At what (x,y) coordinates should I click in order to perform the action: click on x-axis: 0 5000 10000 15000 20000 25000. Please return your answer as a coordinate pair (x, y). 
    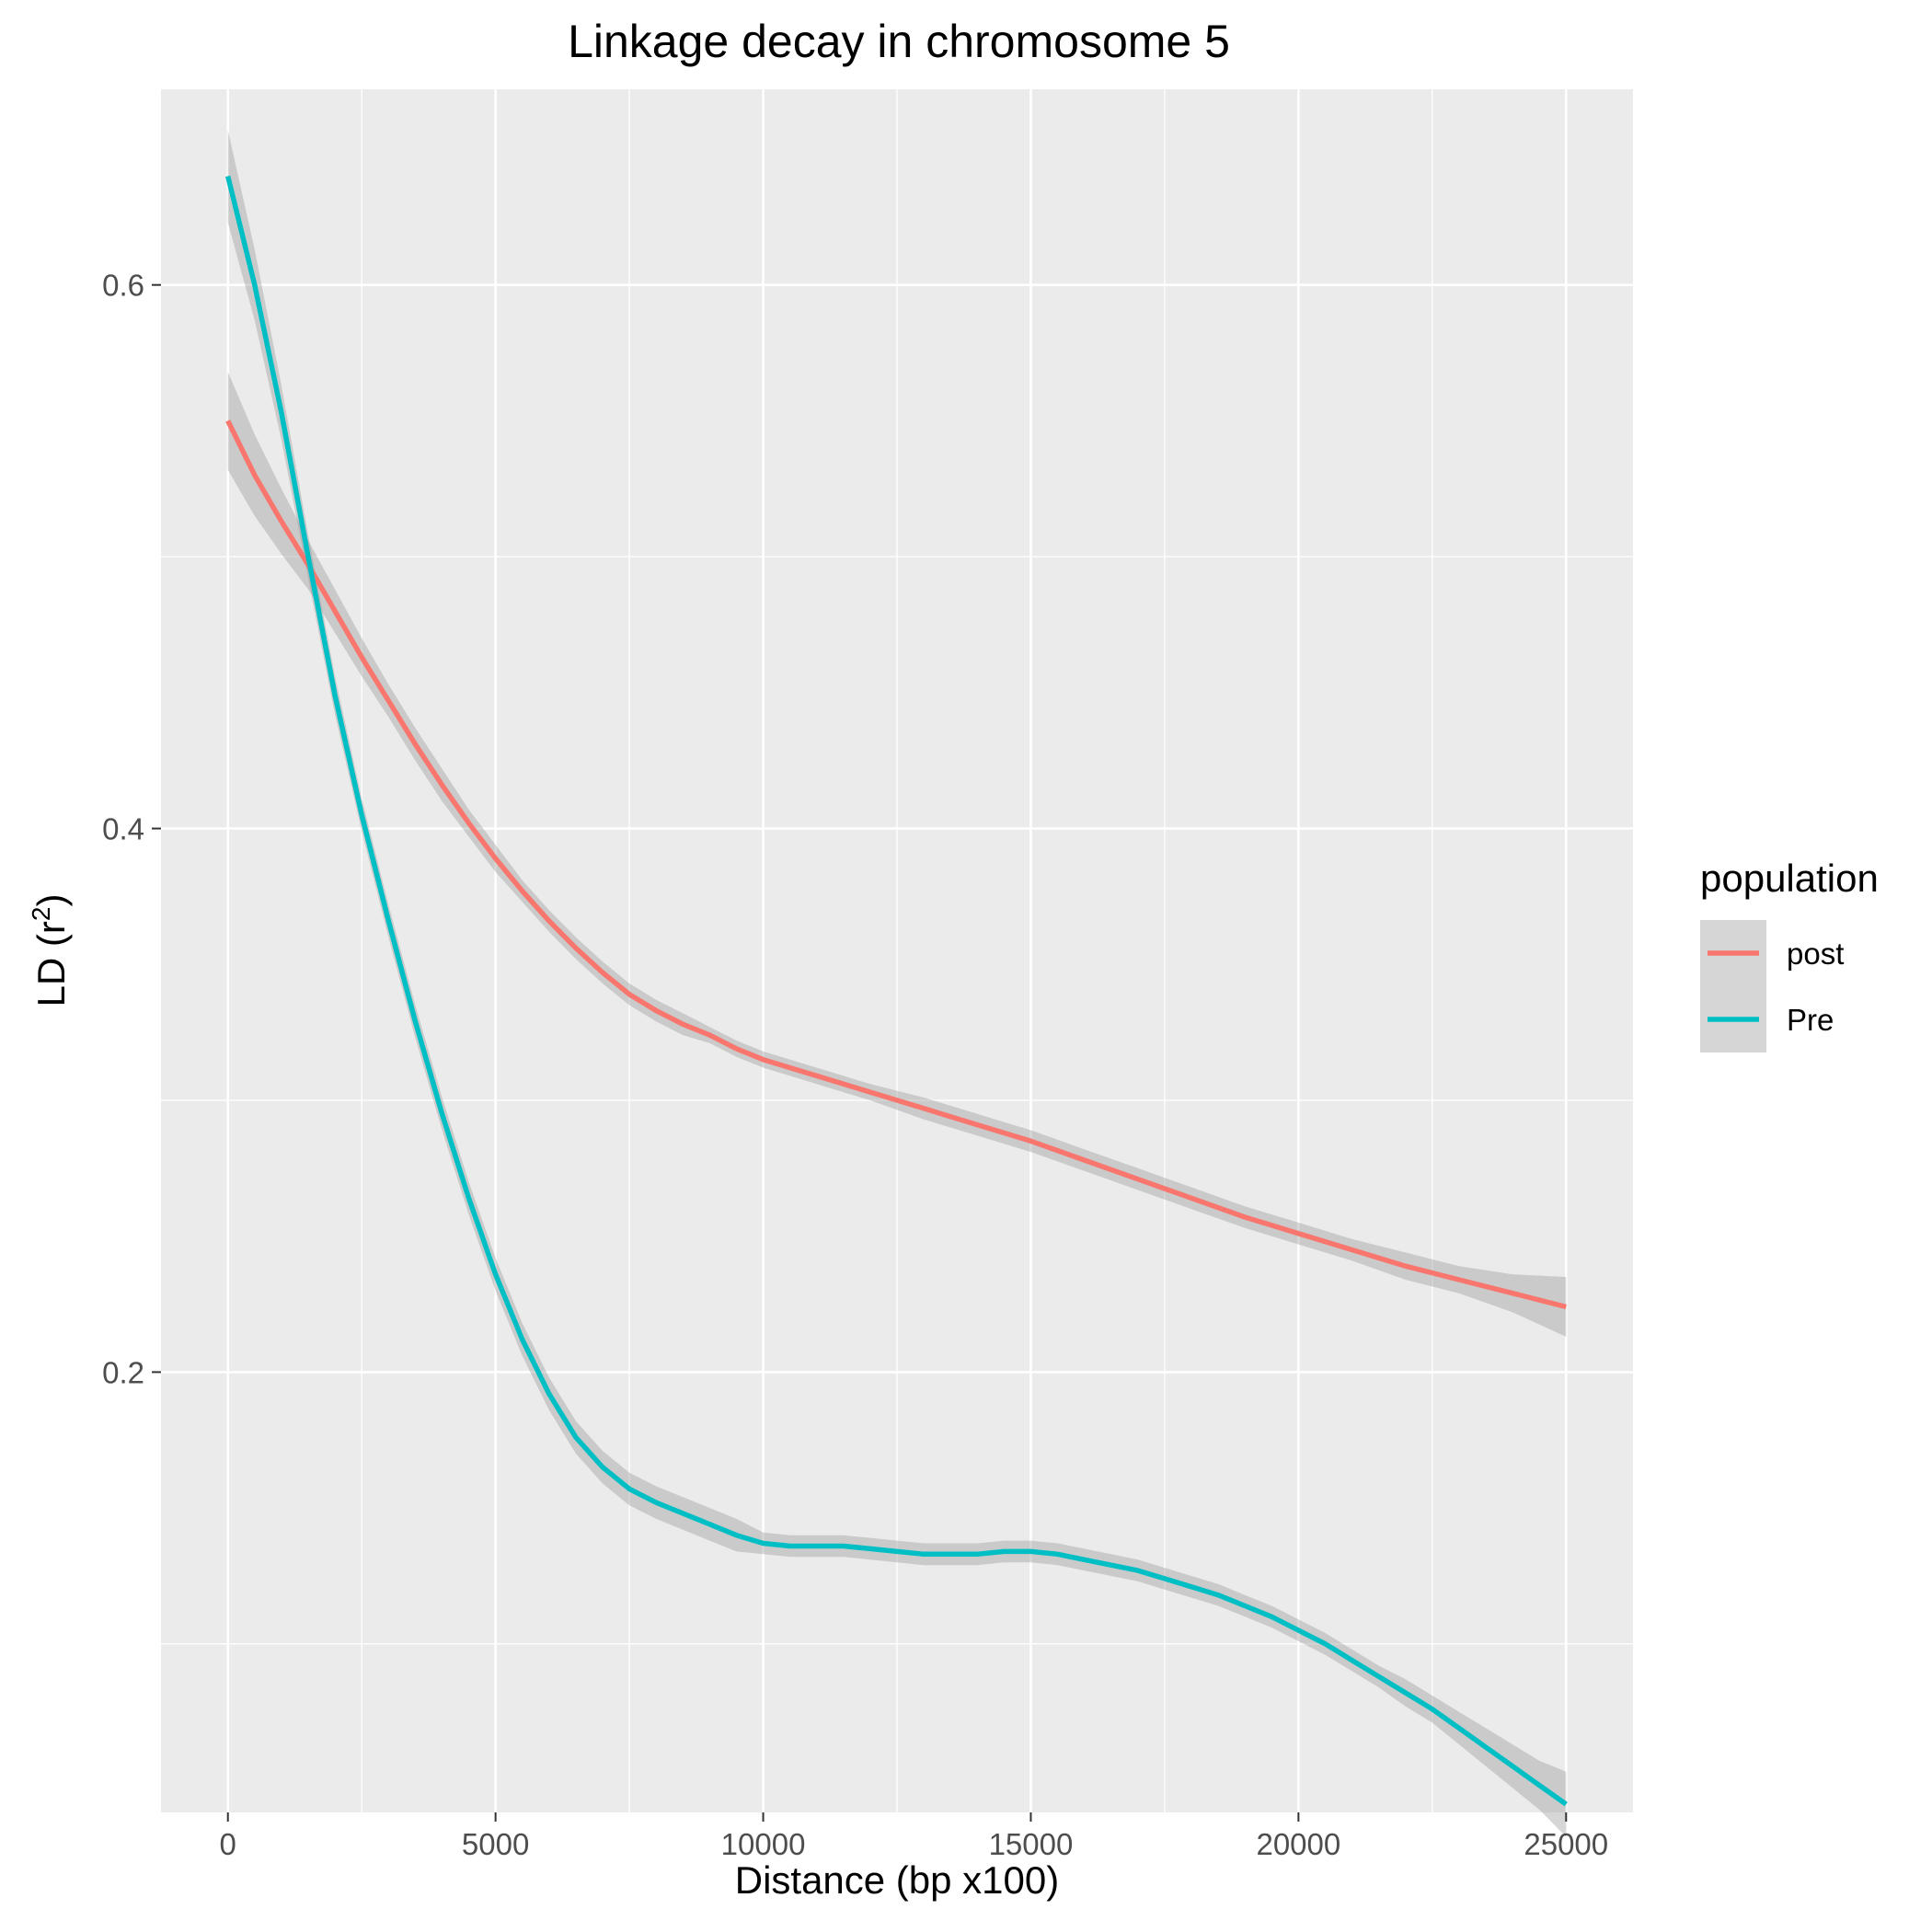
    Looking at the image, I should click on (914, 1836).